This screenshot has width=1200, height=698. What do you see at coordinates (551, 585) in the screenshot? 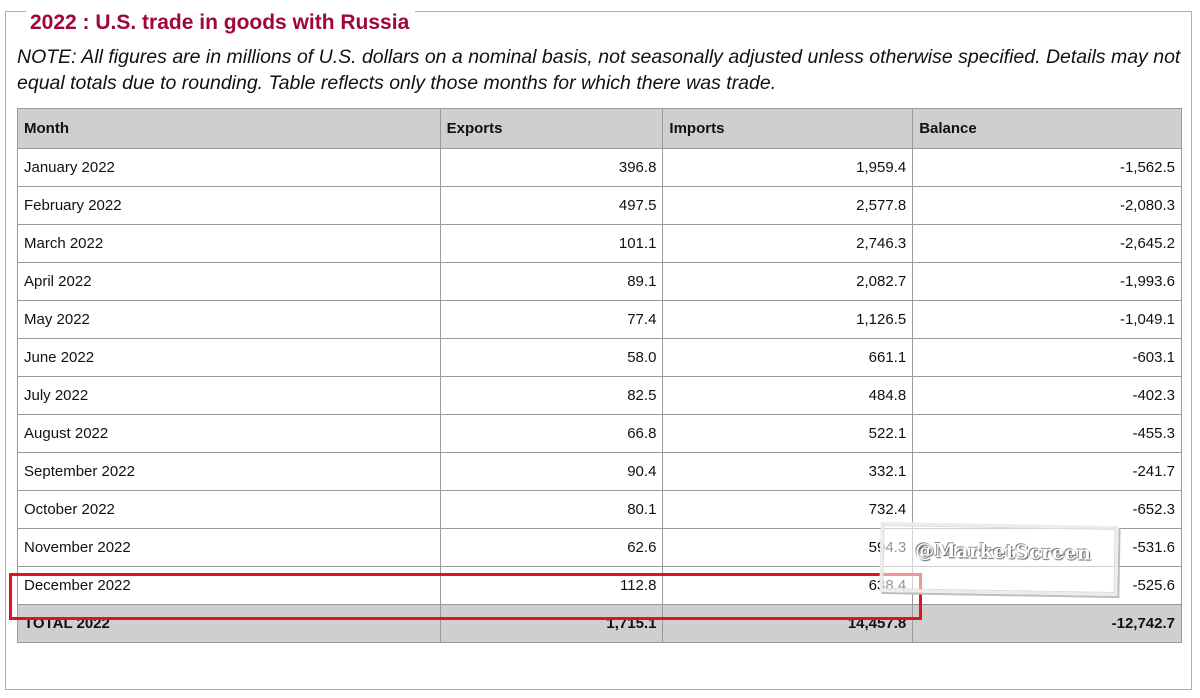
I see `exports-cell: 112.8` at bounding box center [551, 585].